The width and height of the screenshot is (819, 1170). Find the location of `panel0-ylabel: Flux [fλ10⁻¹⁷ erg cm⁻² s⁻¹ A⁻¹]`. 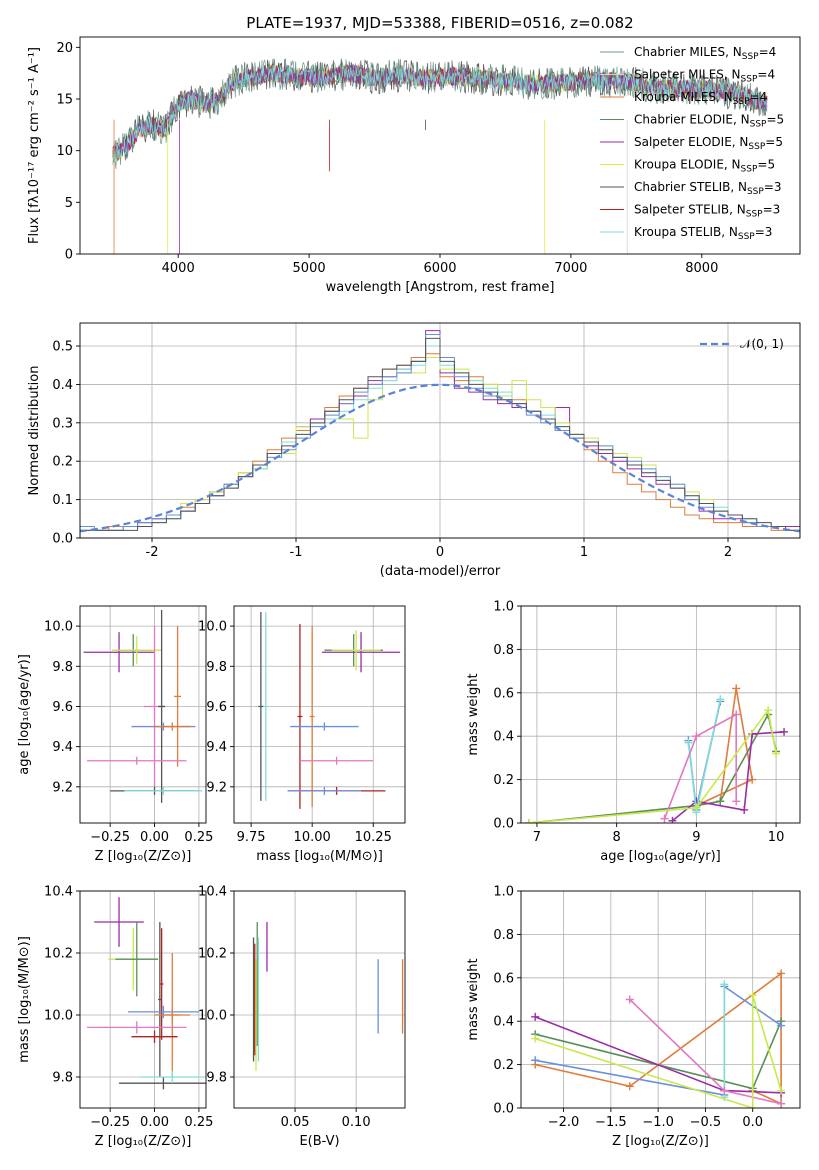

panel0-ylabel: Flux [fλ10⁻¹⁷ erg cm⁻² s⁻¹ A⁻¹] is located at coordinates (34, 145).